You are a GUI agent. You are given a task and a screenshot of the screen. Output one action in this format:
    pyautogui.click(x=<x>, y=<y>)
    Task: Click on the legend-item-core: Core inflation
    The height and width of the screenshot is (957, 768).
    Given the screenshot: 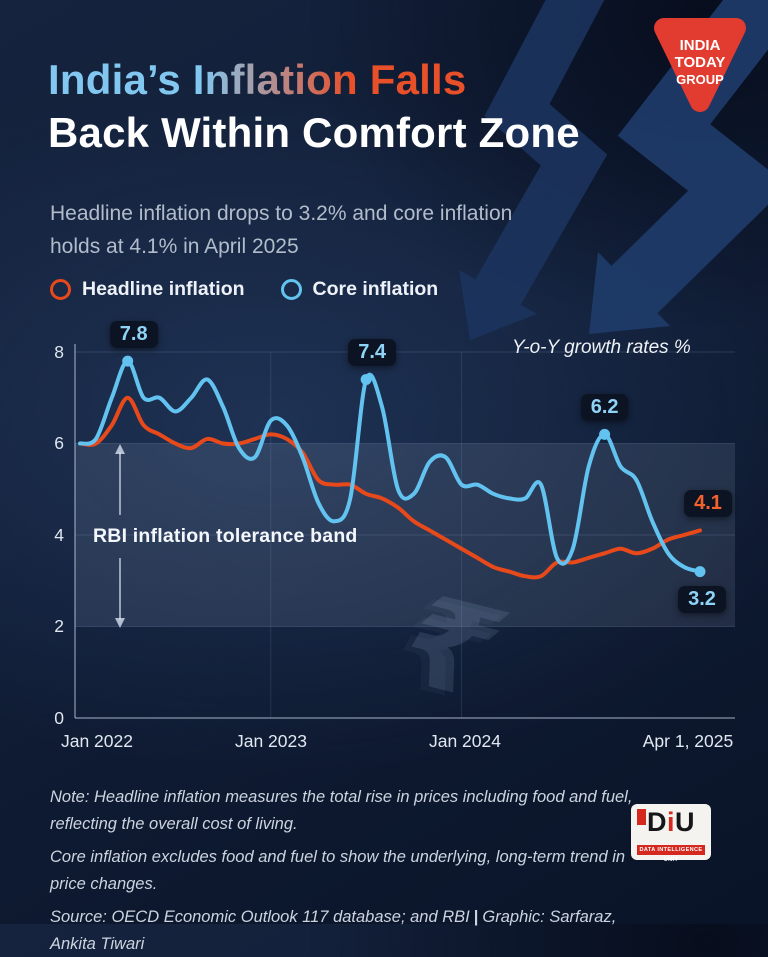 What is the action you would take?
    pyautogui.click(x=359, y=289)
    